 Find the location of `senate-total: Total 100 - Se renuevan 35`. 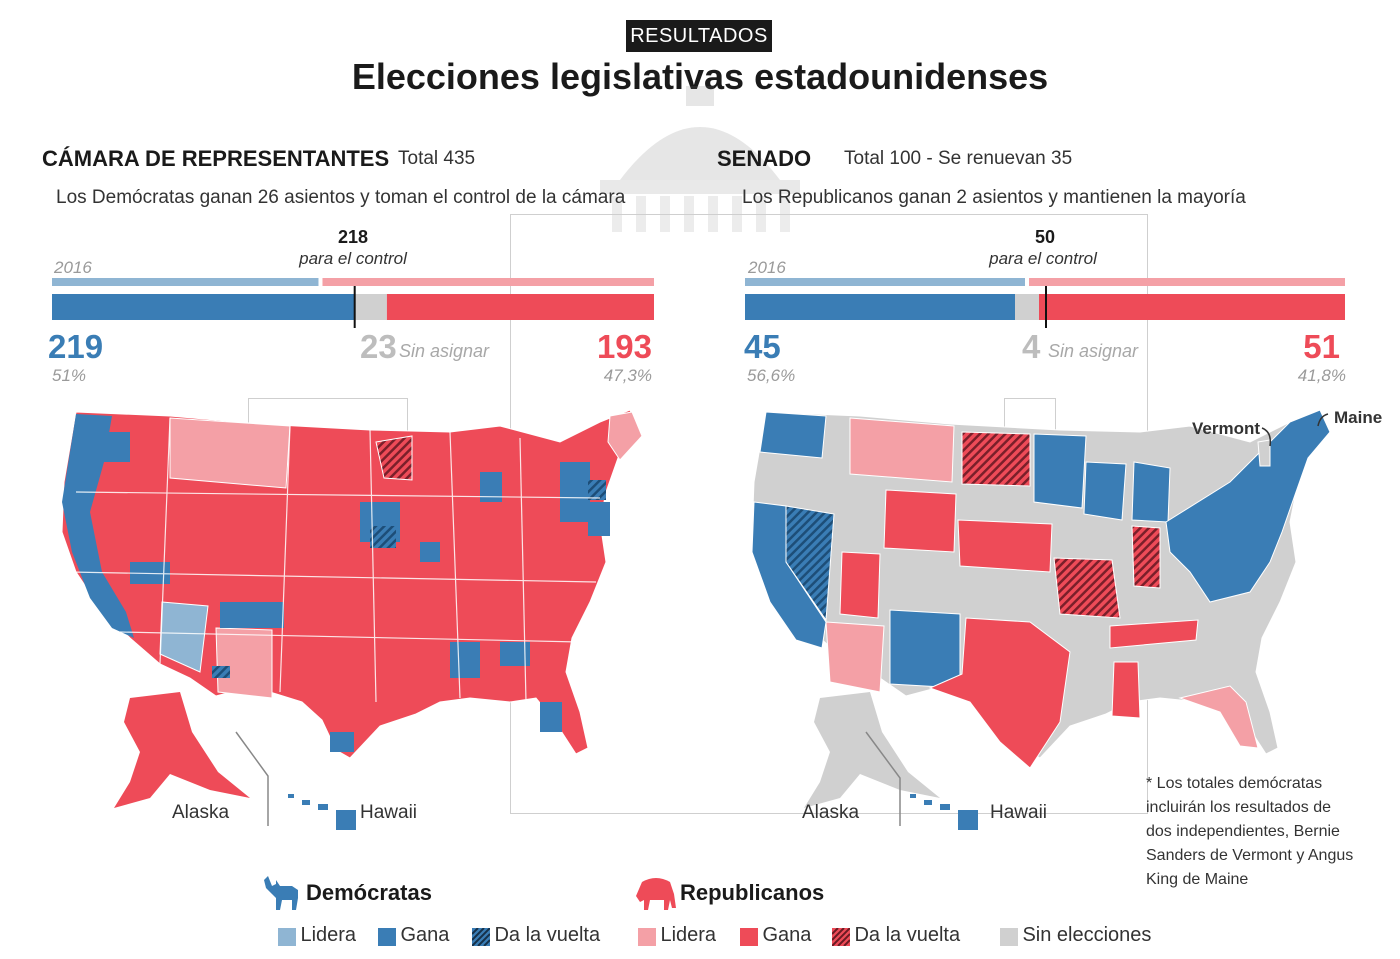

senate-total: Total 100 - Se renuevan 35 is located at coordinates (958, 158).